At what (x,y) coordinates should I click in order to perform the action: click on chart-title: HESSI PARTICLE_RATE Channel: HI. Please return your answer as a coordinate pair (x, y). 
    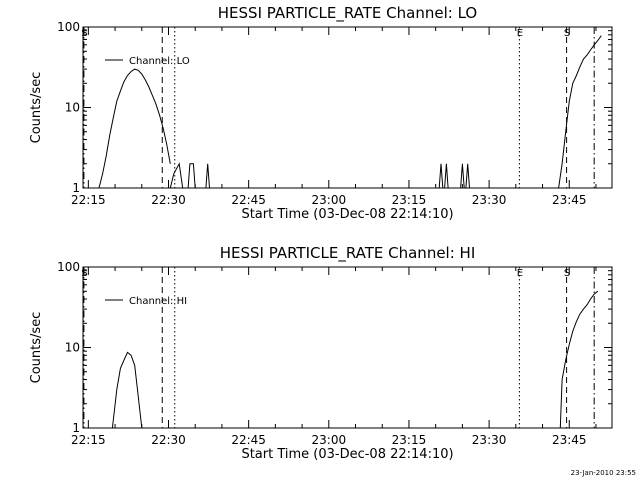
    Looking at the image, I should click on (348, 253).